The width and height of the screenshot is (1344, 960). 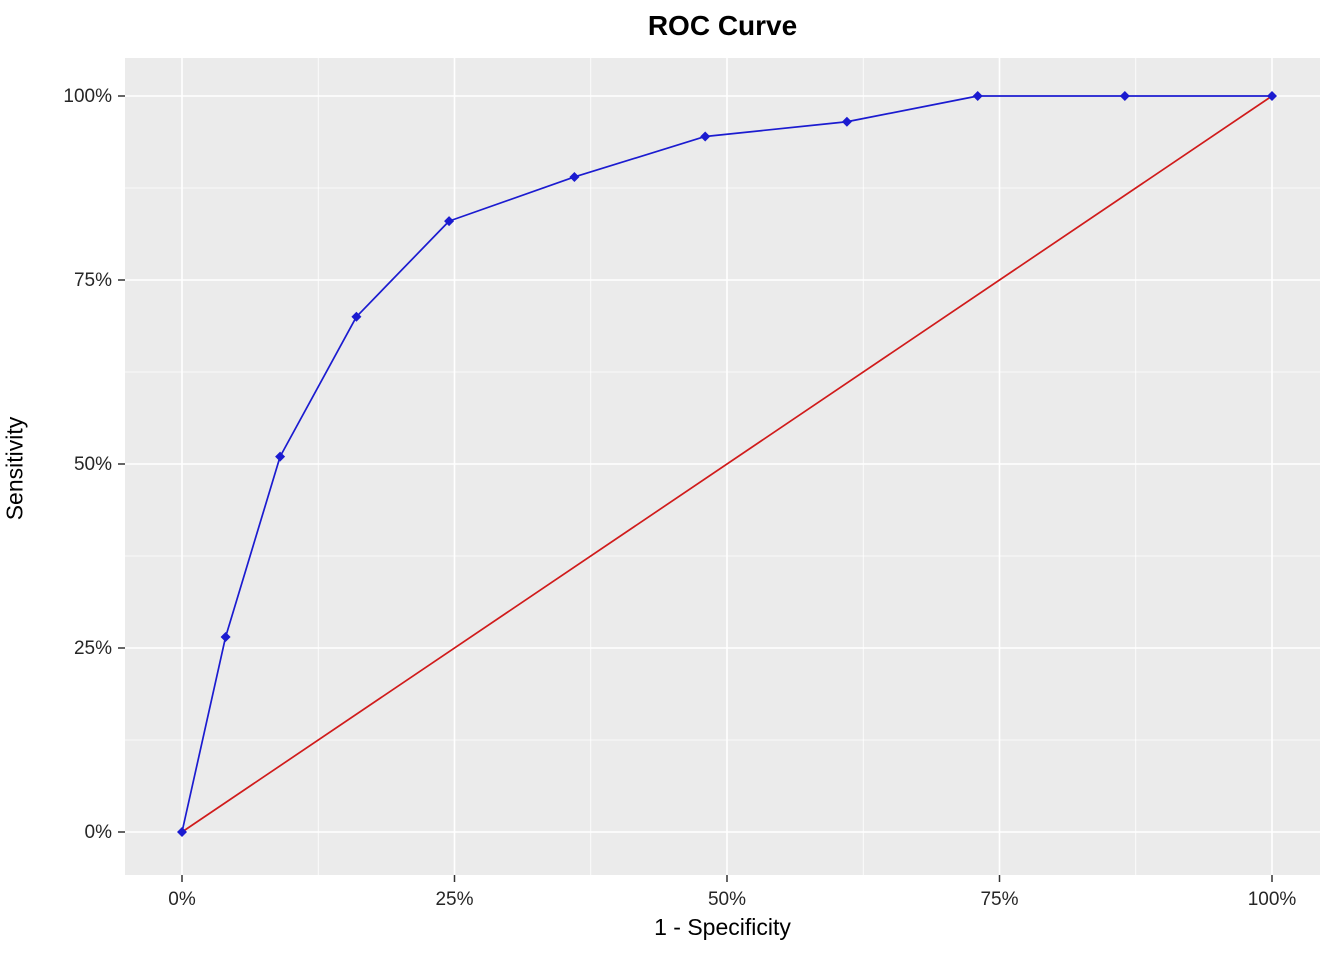 What do you see at coordinates (87, 96) in the screenshot?
I see `y-tick-label: 100%` at bounding box center [87, 96].